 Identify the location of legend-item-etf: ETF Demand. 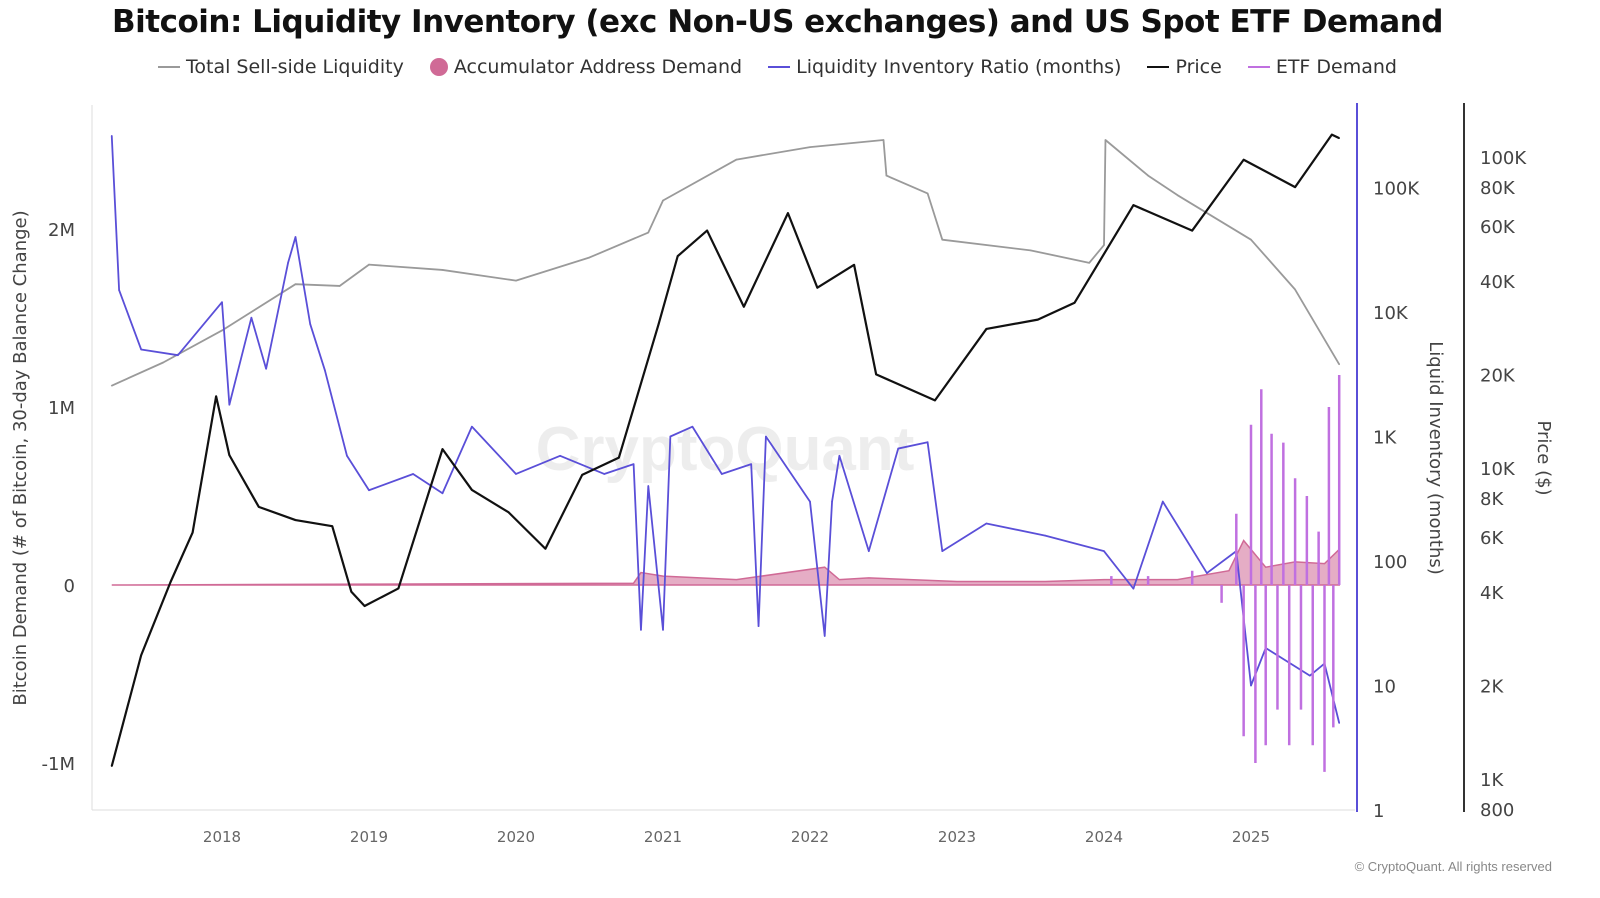
(1322, 67).